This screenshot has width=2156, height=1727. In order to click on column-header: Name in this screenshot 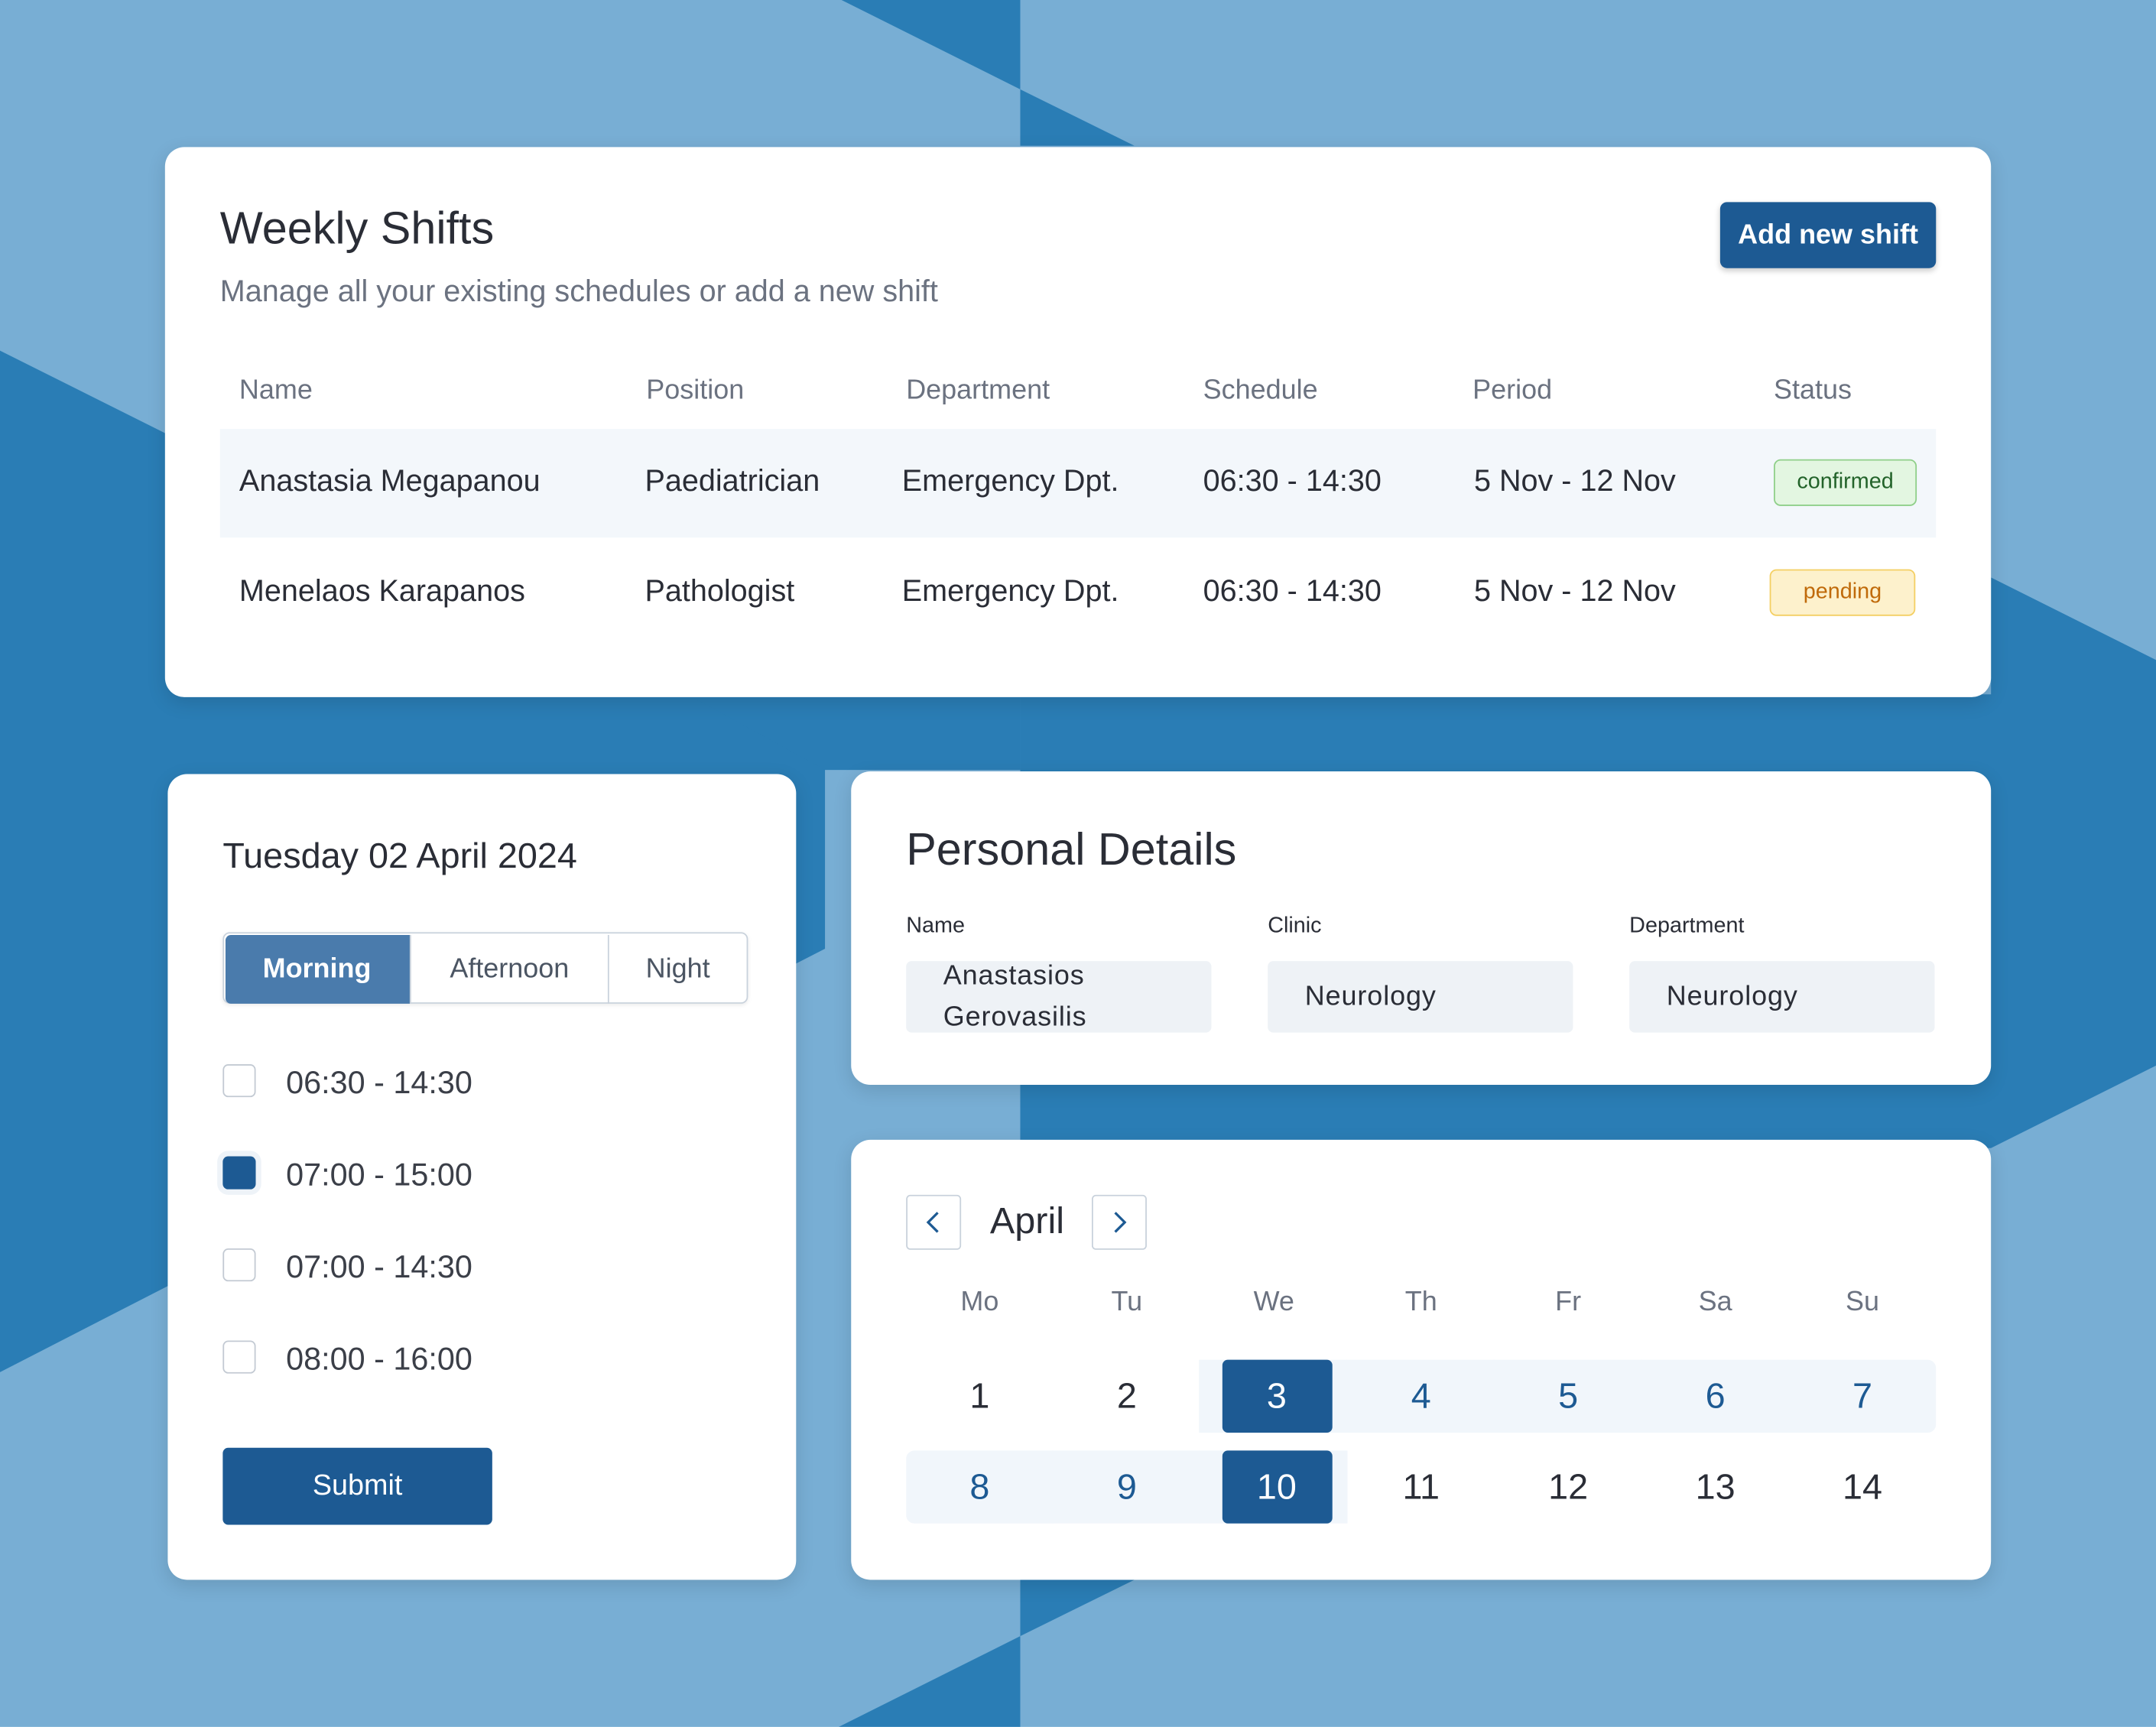, I will do `click(276, 391)`.